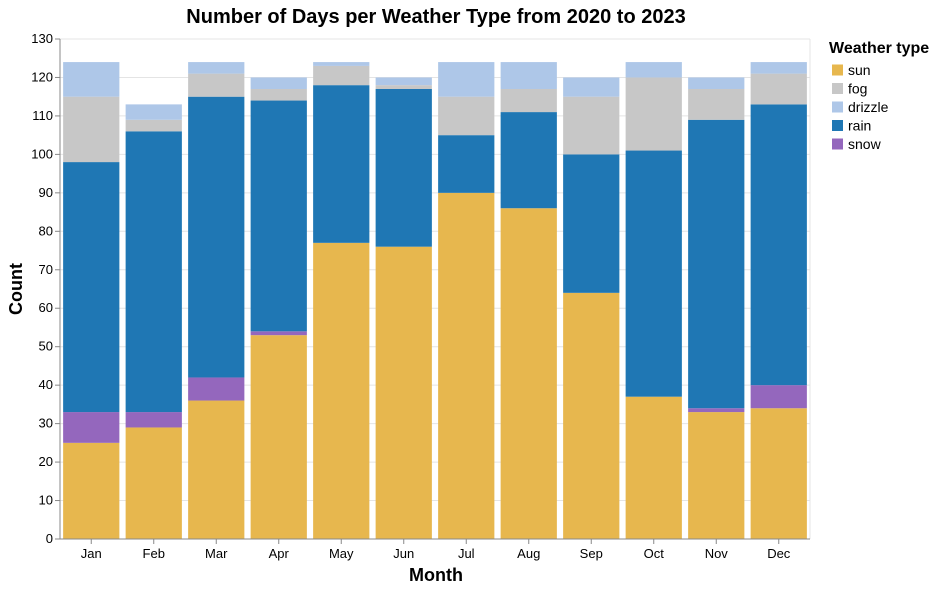 The width and height of the screenshot is (946, 589). I want to click on legend-label-sun: sun, so click(859, 70).